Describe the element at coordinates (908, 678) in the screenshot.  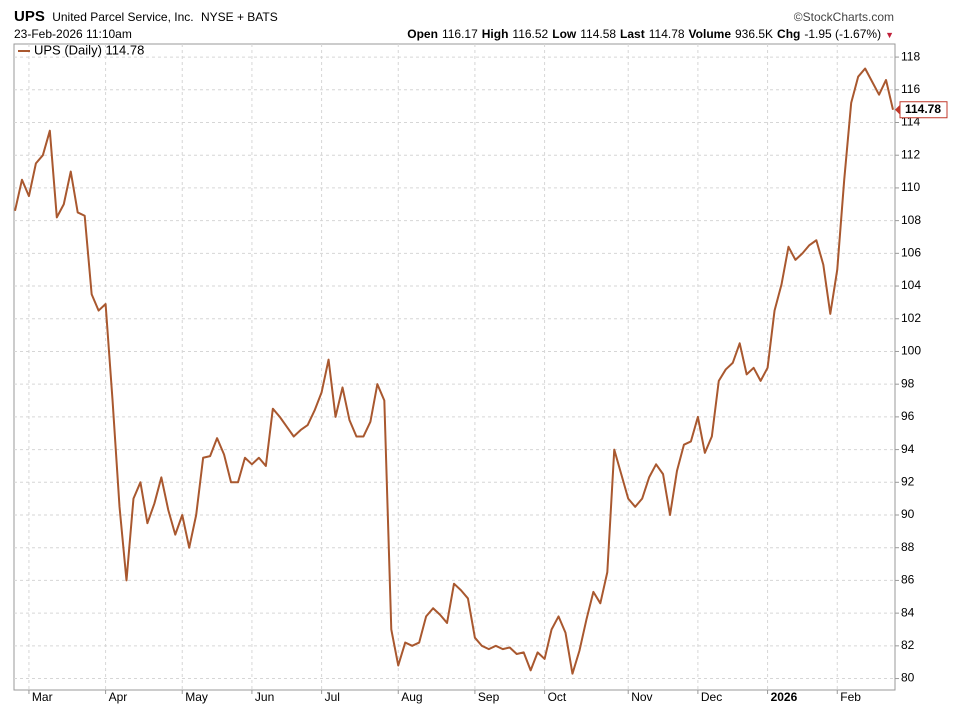
I see `y-tick-label: 80` at that location.